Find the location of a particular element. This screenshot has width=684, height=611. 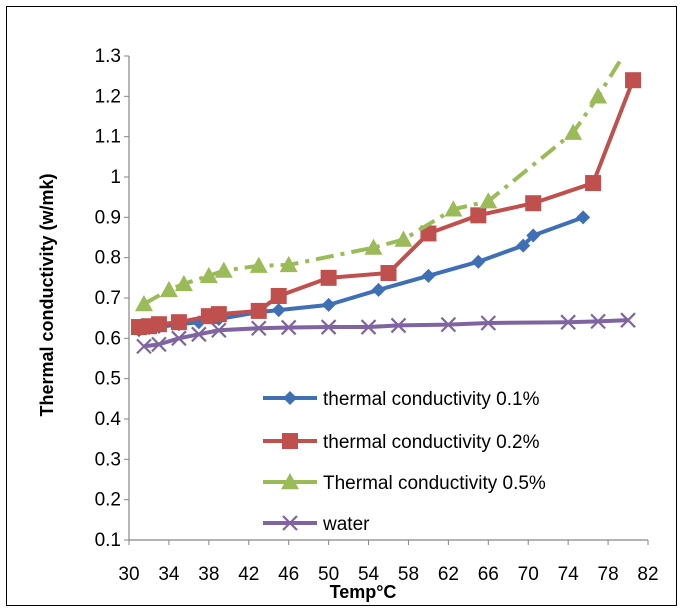

x-tick-label: 42 is located at coordinates (248, 574).